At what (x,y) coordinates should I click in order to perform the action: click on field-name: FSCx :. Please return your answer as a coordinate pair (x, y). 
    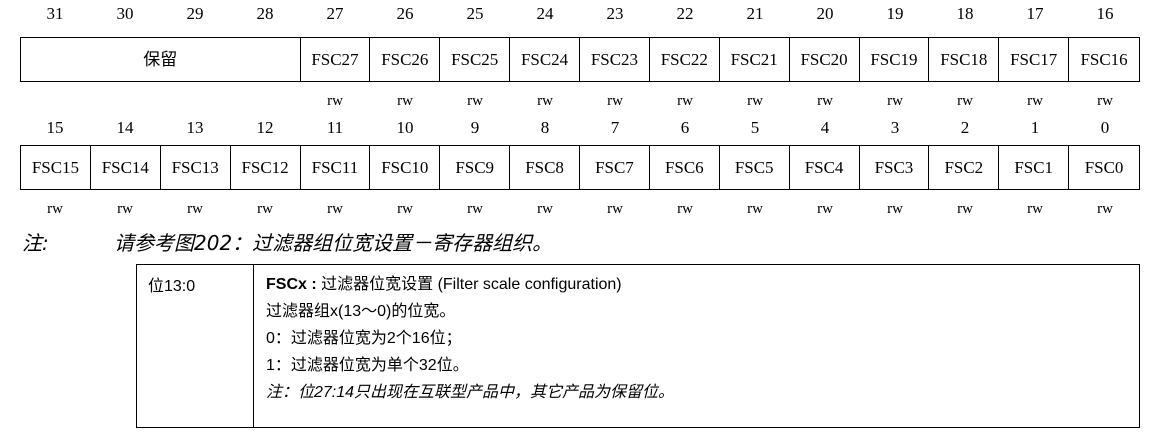
    Looking at the image, I should click on (291, 284).